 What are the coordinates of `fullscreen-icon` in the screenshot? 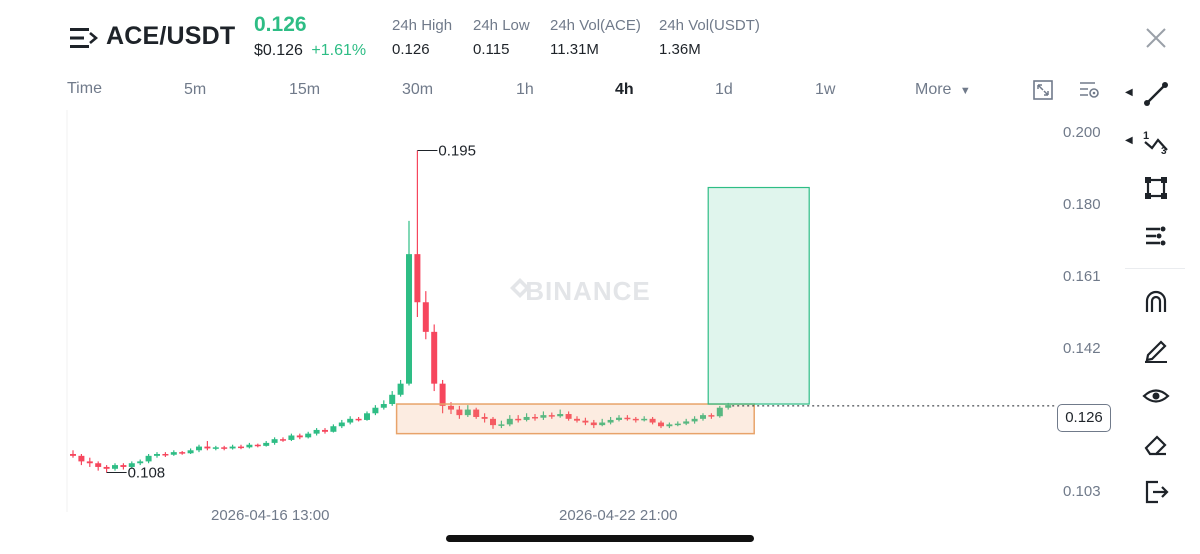 It's located at (1043, 90).